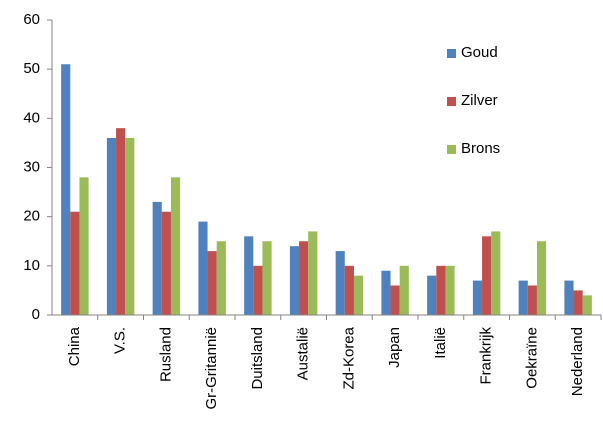  I want to click on y-tick-label: 60, so click(31, 19).